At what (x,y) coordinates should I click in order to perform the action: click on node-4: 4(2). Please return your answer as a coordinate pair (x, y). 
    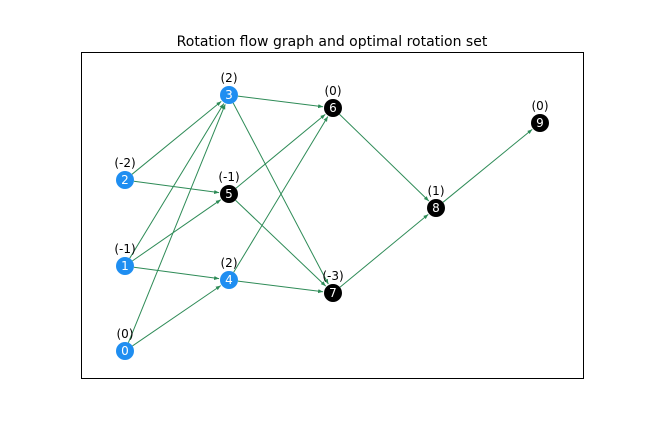
    Looking at the image, I should click on (229, 272).